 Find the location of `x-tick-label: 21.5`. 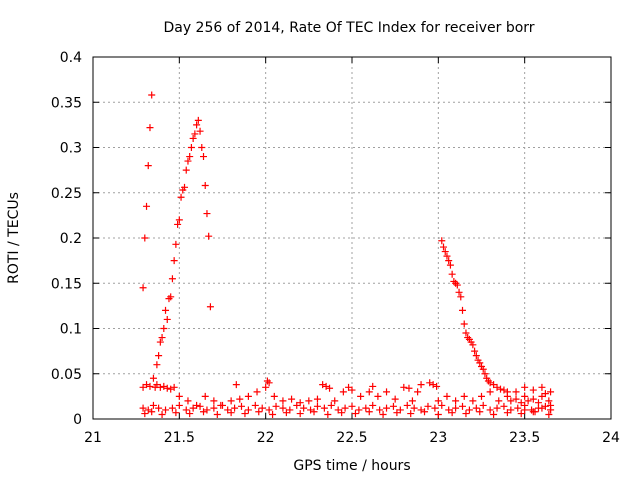

x-tick-label: 21.5 is located at coordinates (179, 438).